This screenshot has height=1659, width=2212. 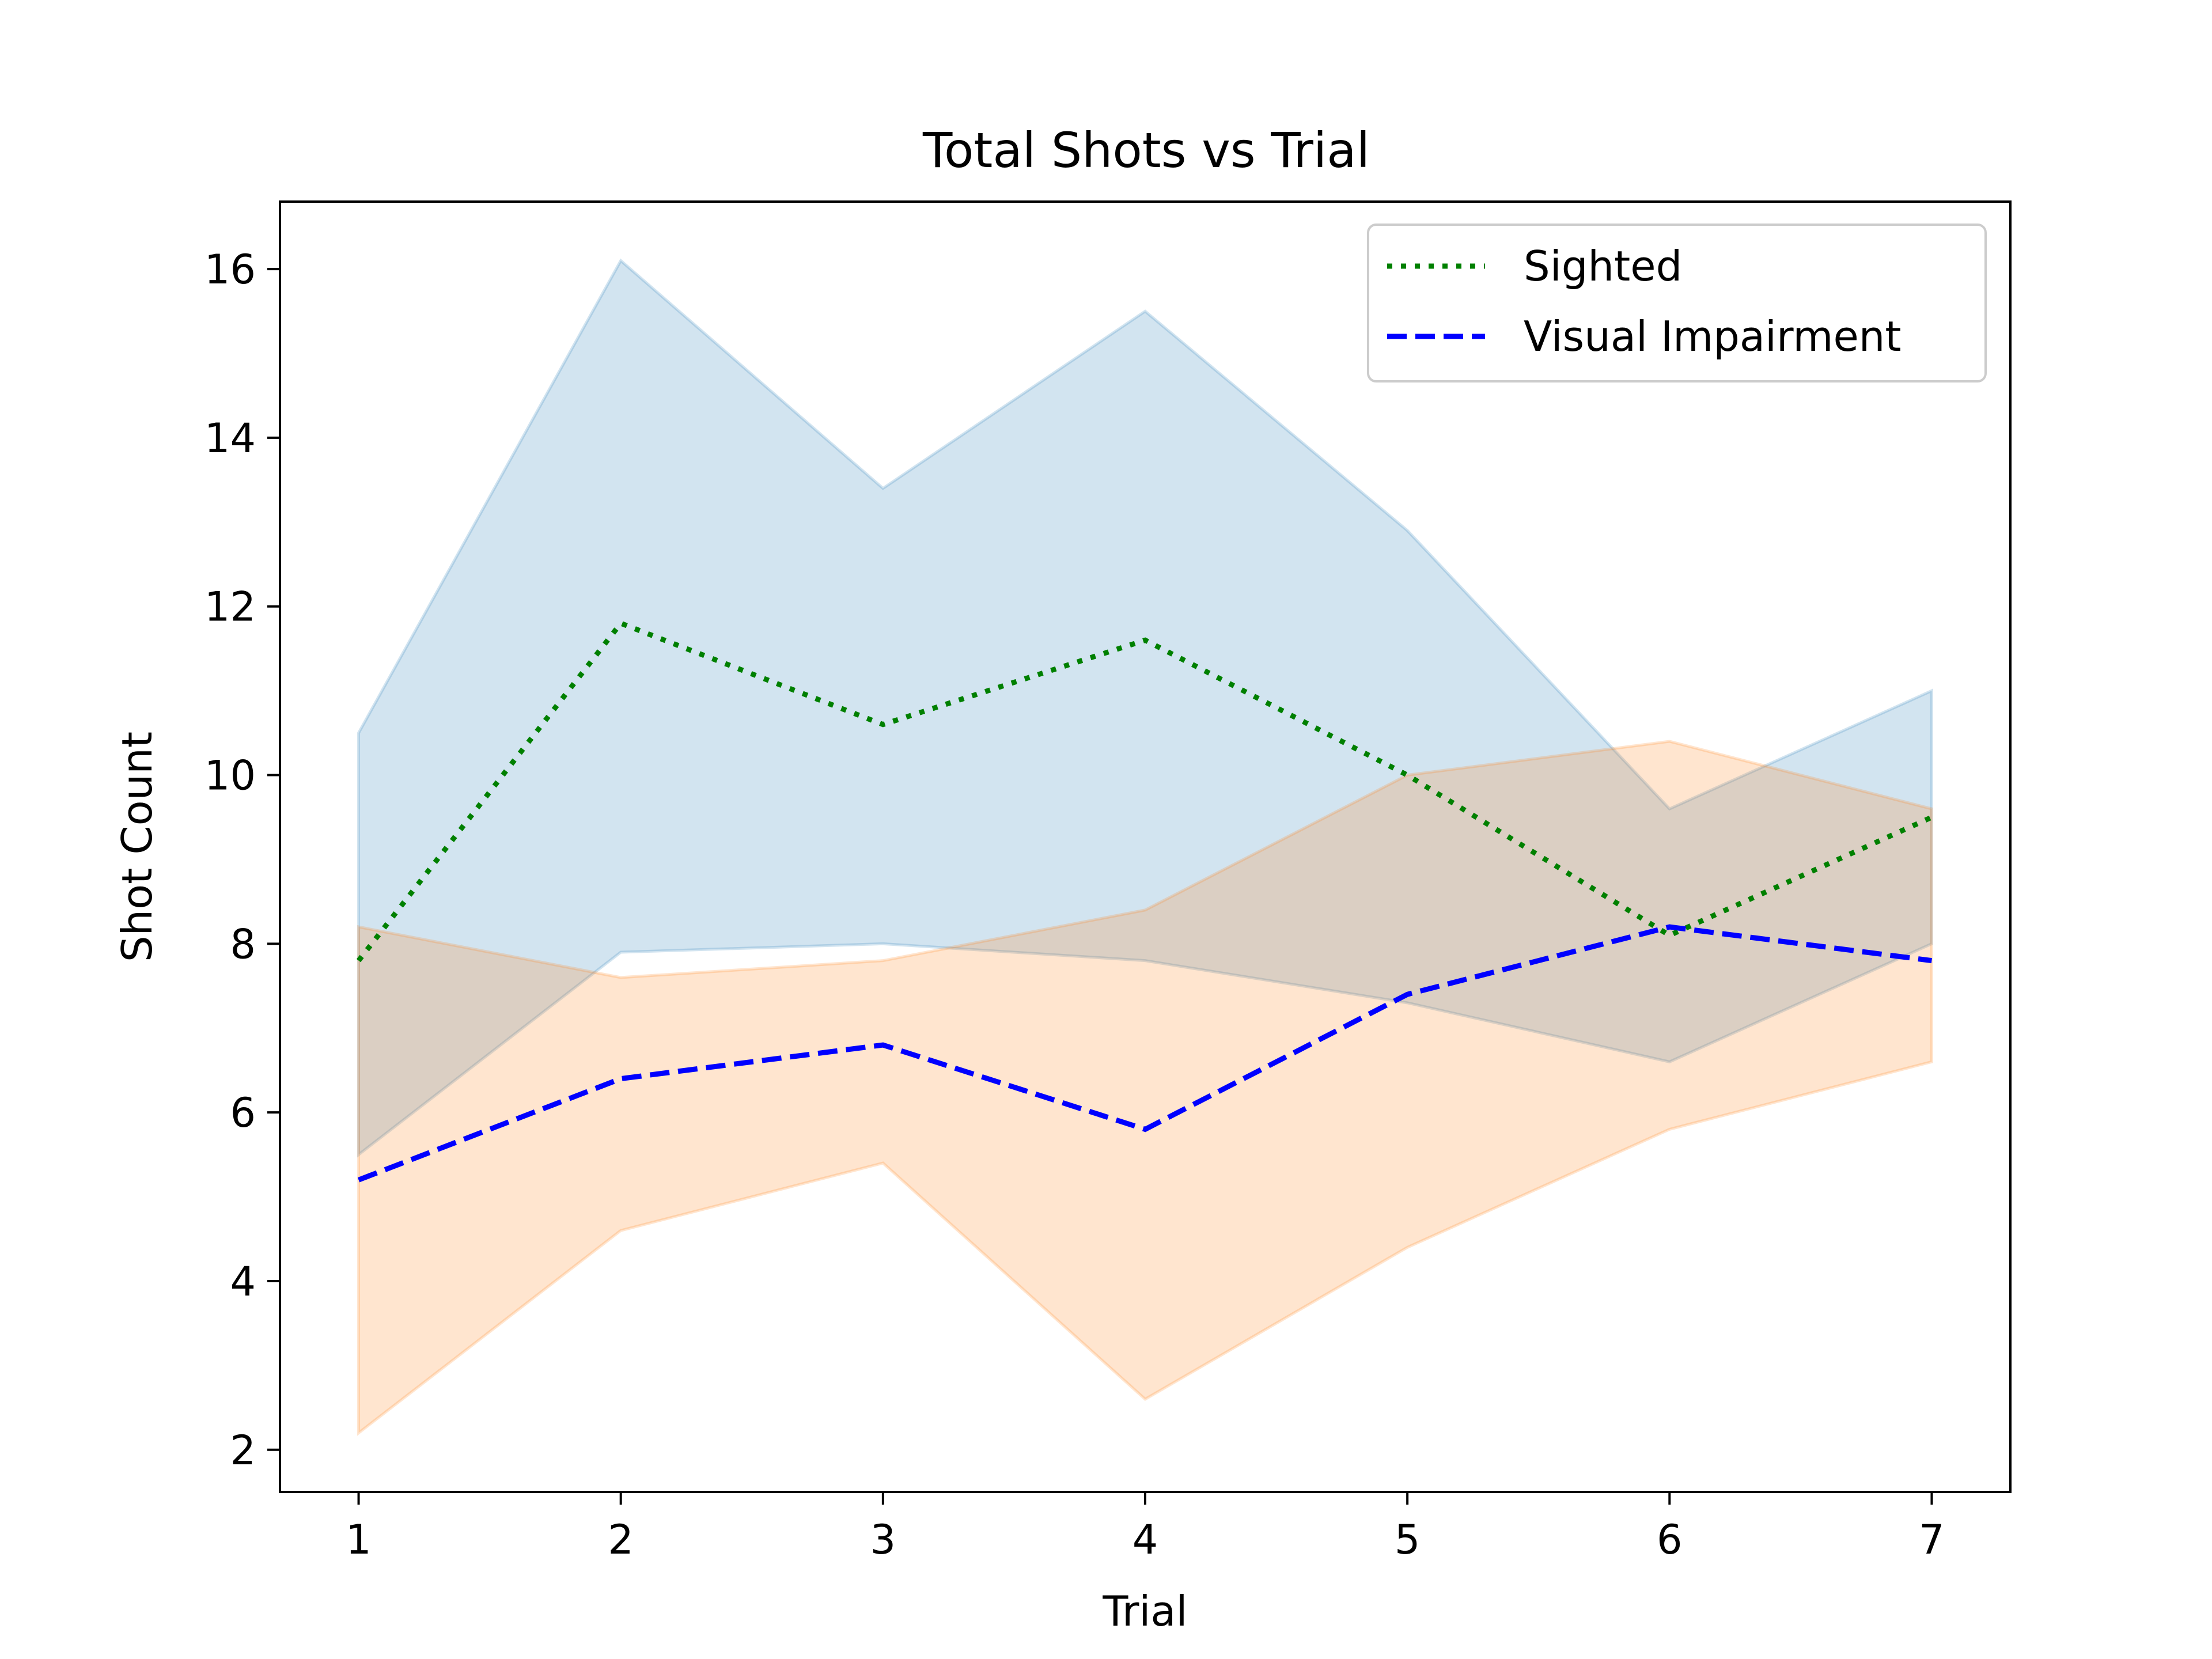 I want to click on line-sighted, so click(x=1144, y=791).